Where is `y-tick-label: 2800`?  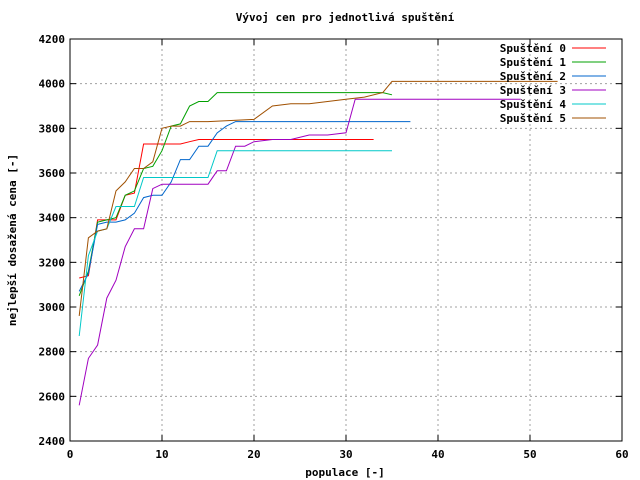 y-tick-label: 2800 is located at coordinates (52, 352).